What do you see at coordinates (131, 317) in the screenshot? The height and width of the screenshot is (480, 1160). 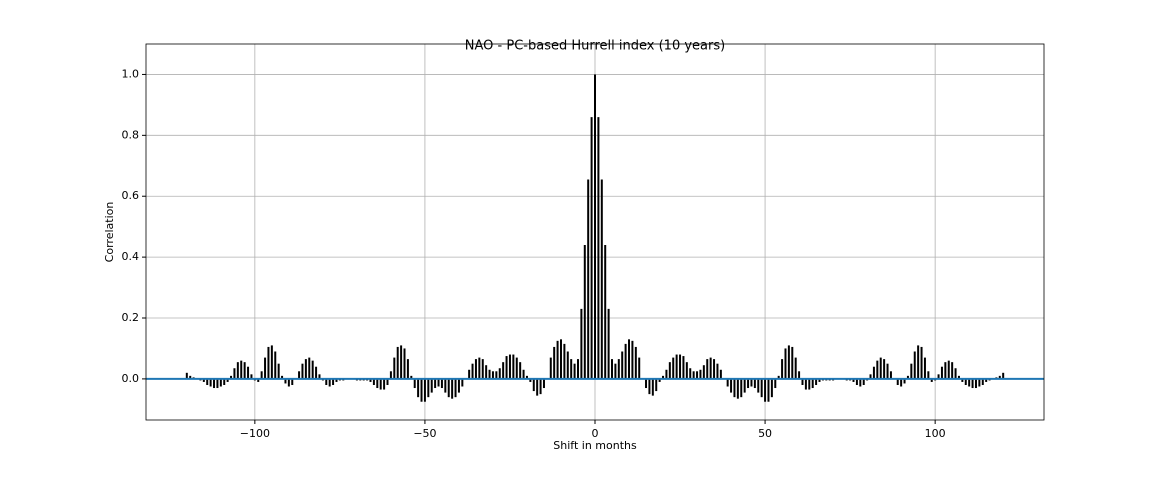 I see `y-tick-label: 0.2` at bounding box center [131, 317].